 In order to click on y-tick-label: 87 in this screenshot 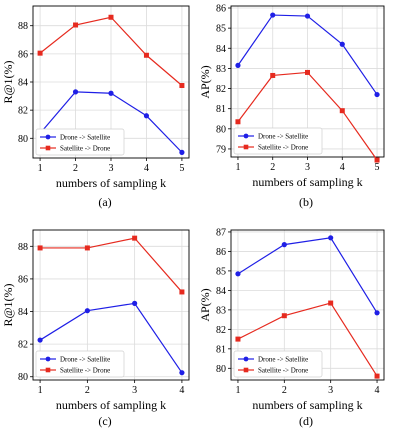, I will do `click(221, 232)`.